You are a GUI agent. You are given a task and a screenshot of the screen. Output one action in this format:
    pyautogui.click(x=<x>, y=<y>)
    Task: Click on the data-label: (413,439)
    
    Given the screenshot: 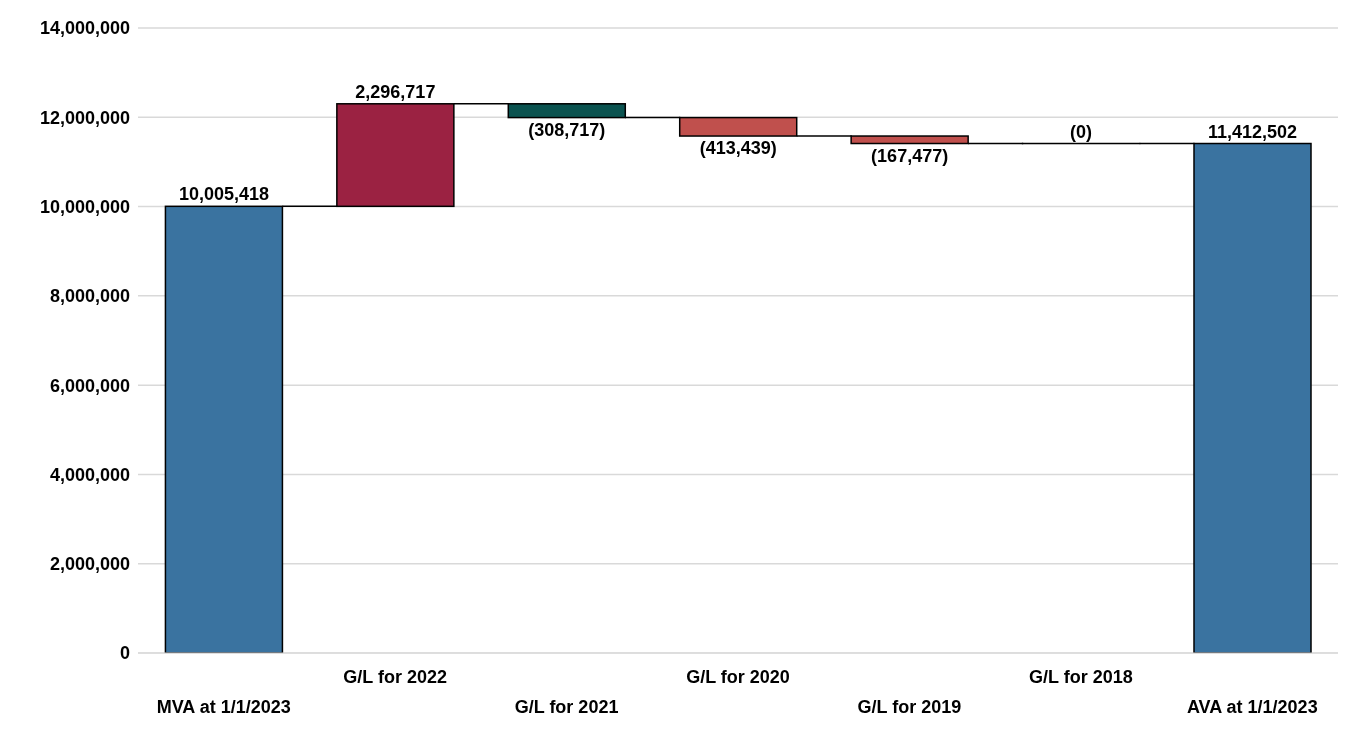 What is the action you would take?
    pyautogui.click(x=738, y=148)
    